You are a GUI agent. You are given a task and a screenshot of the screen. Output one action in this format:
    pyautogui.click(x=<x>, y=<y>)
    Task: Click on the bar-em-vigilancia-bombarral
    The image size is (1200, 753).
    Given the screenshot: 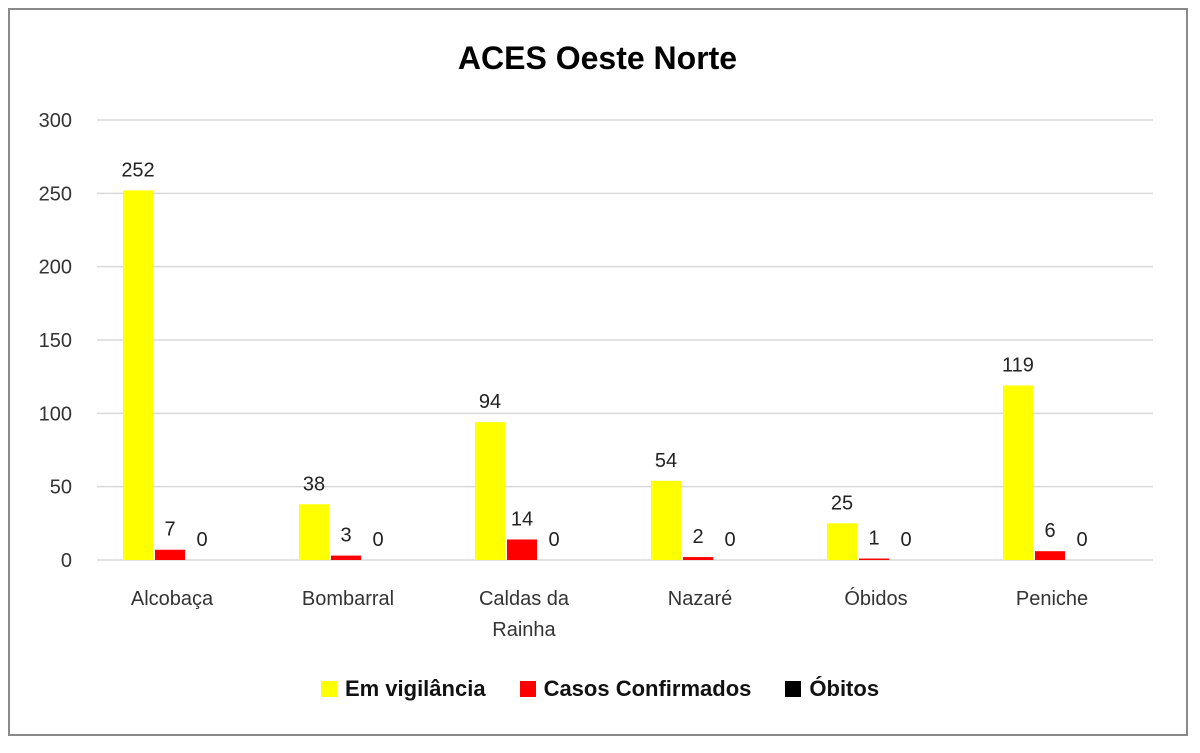 What is the action you would take?
    pyautogui.click(x=314, y=532)
    